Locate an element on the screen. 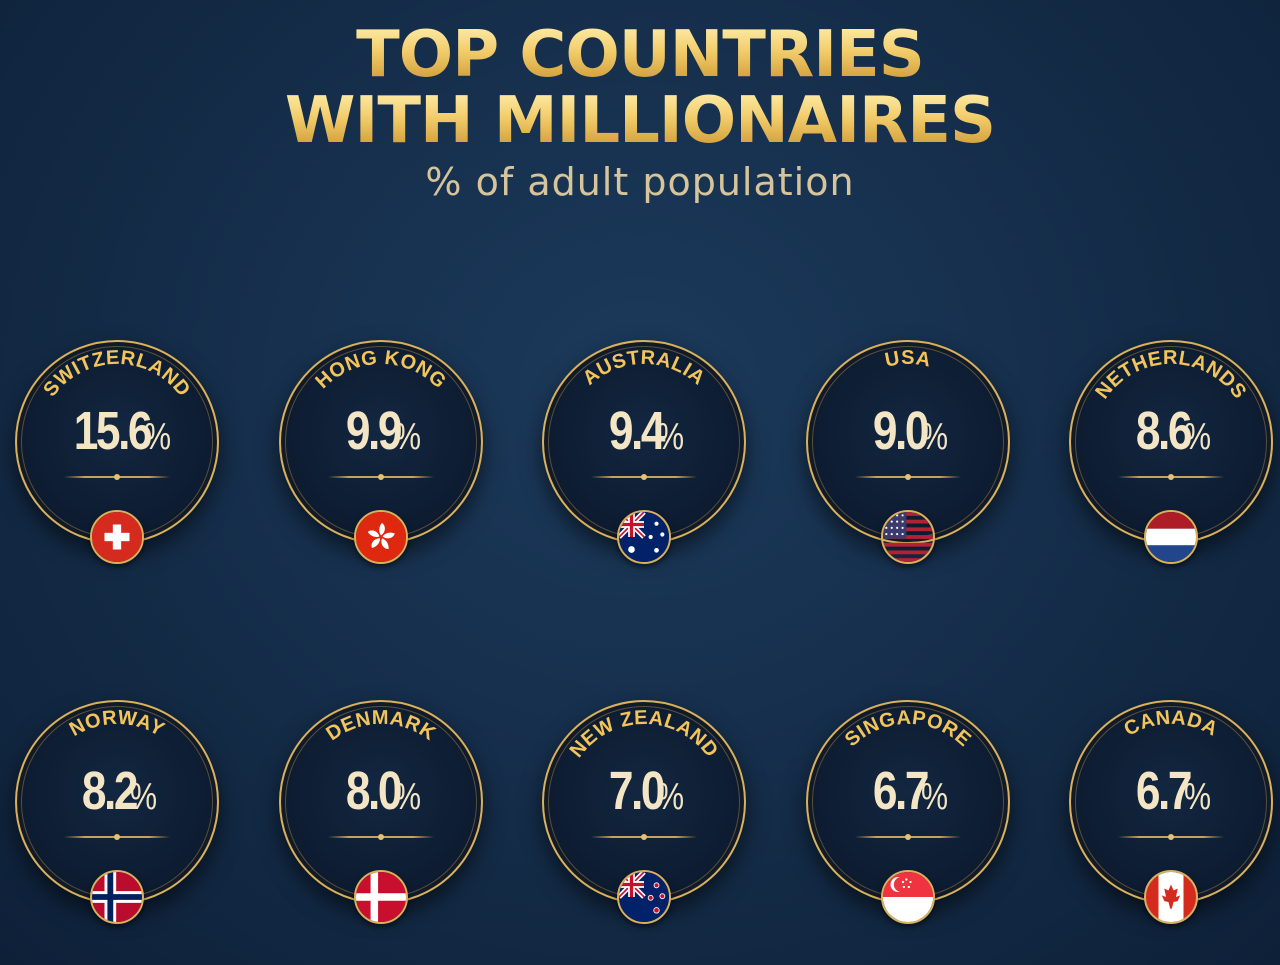 The image size is (1280, 965). norway-flag-icon is located at coordinates (117, 897).